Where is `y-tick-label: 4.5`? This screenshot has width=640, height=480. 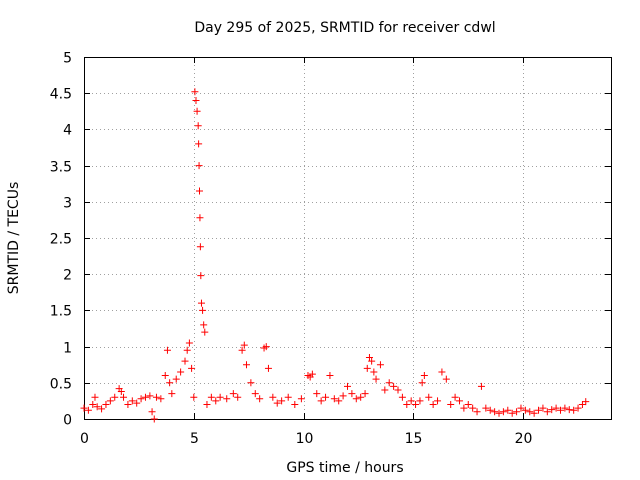
y-tick-label: 4.5 is located at coordinates (61, 95).